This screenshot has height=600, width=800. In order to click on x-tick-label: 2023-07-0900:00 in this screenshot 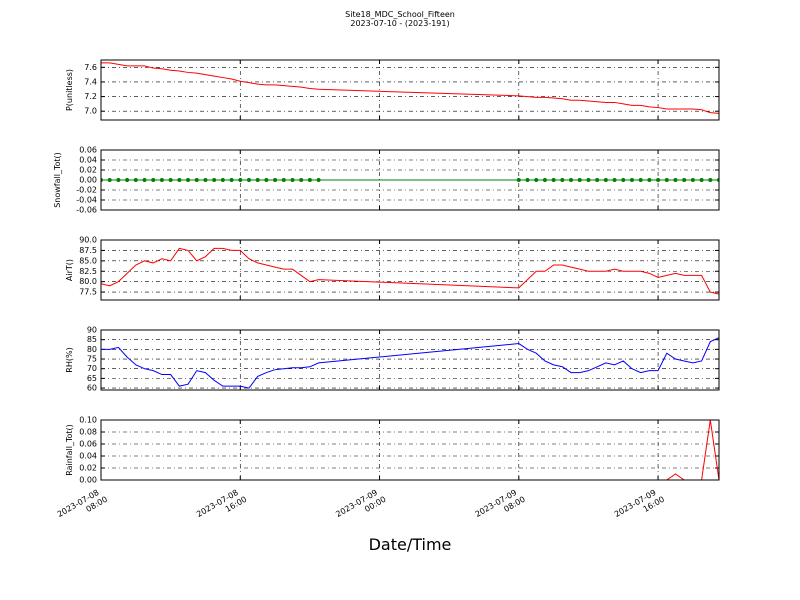, I will do `click(360, 507)`.